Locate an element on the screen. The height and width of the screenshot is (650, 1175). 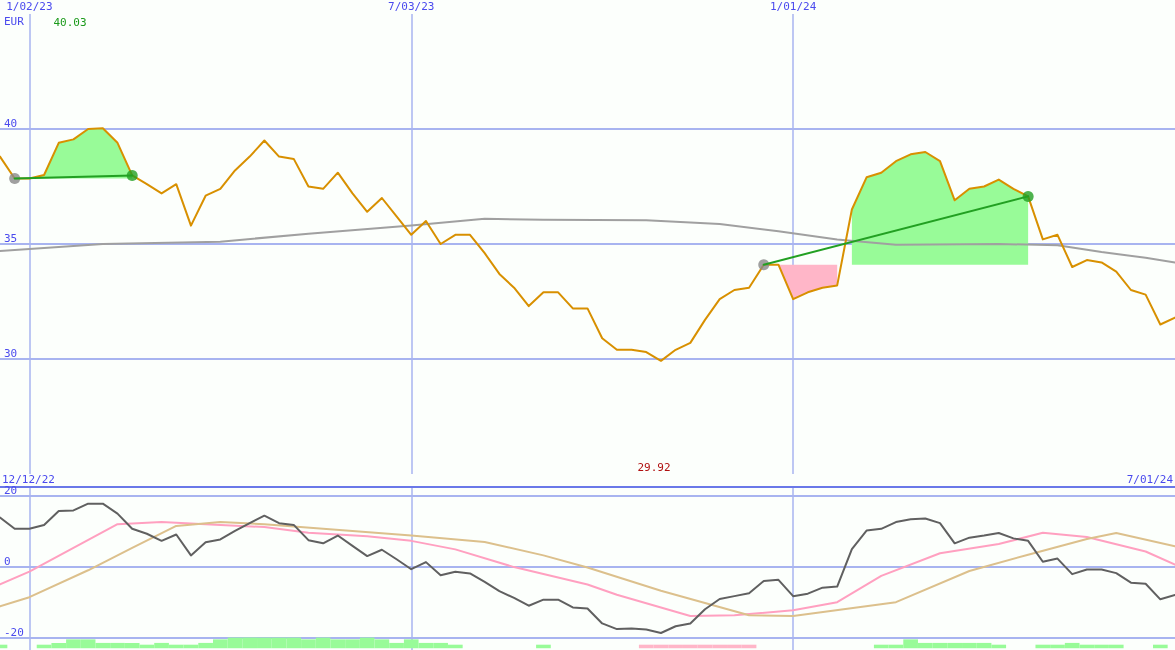
annotation: 7/01/24 is located at coordinates (1150, 479).